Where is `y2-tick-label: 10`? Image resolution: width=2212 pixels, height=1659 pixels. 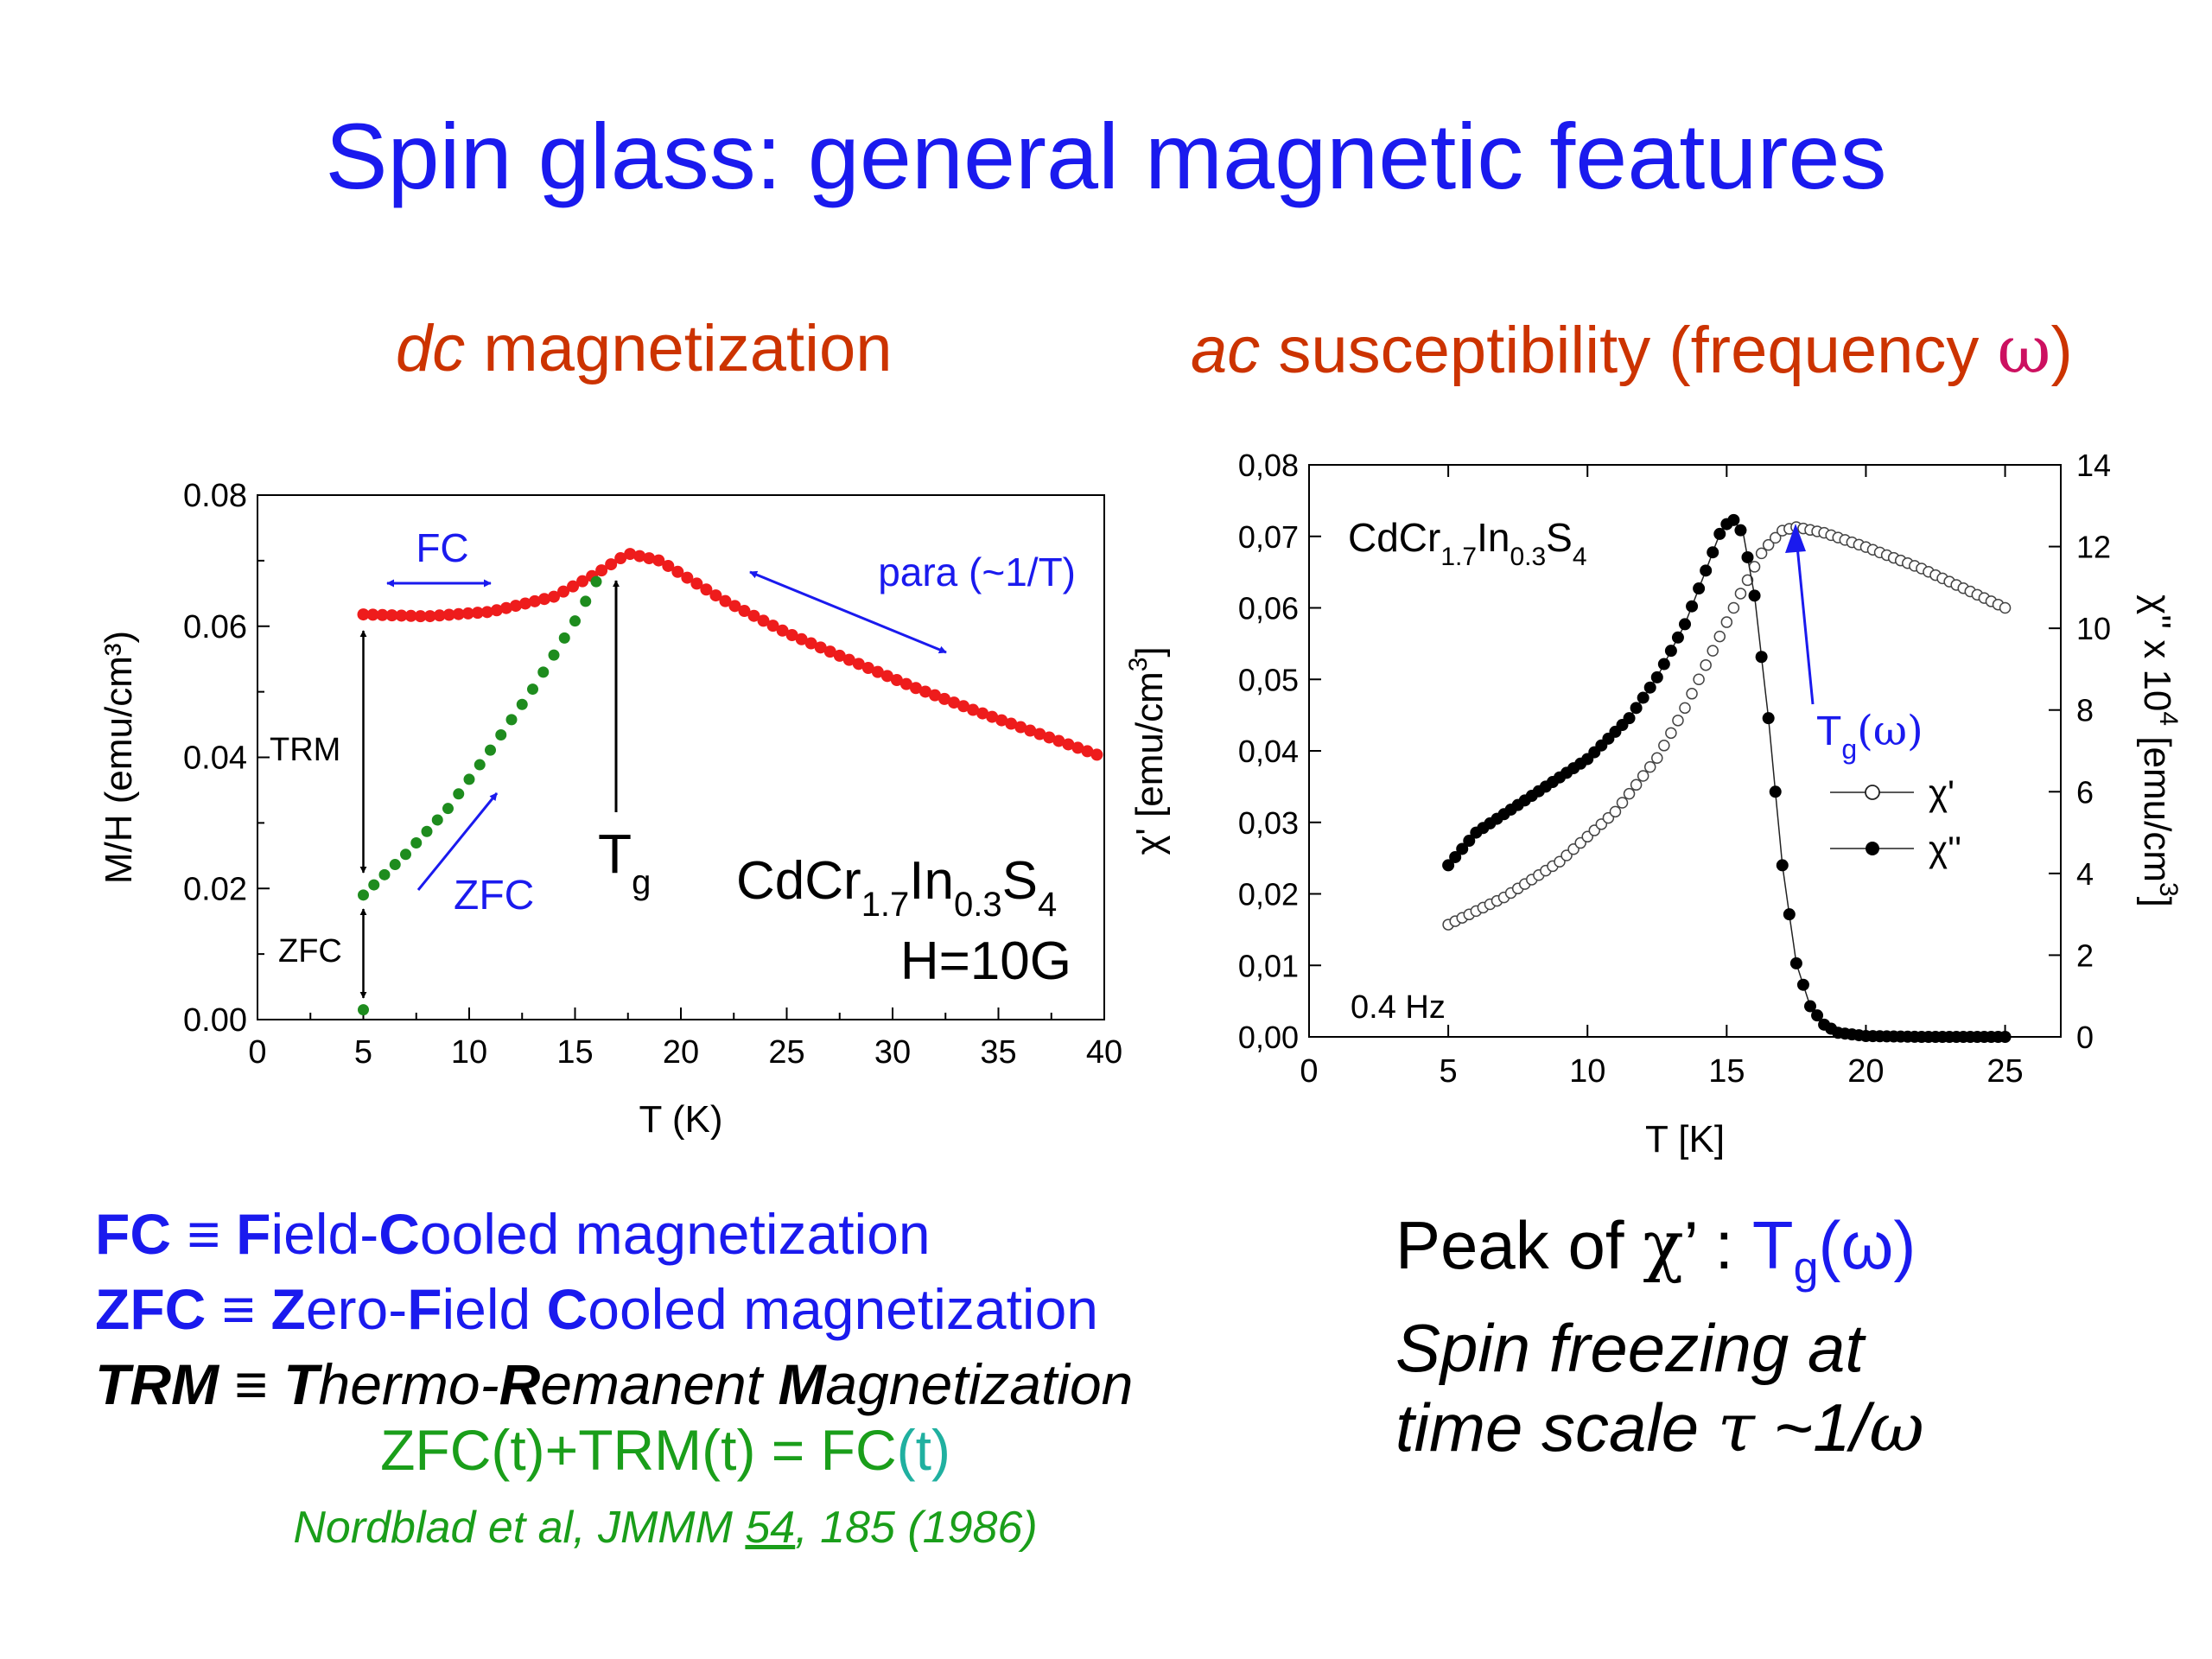 y2-tick-label: 10 is located at coordinates (2093, 628).